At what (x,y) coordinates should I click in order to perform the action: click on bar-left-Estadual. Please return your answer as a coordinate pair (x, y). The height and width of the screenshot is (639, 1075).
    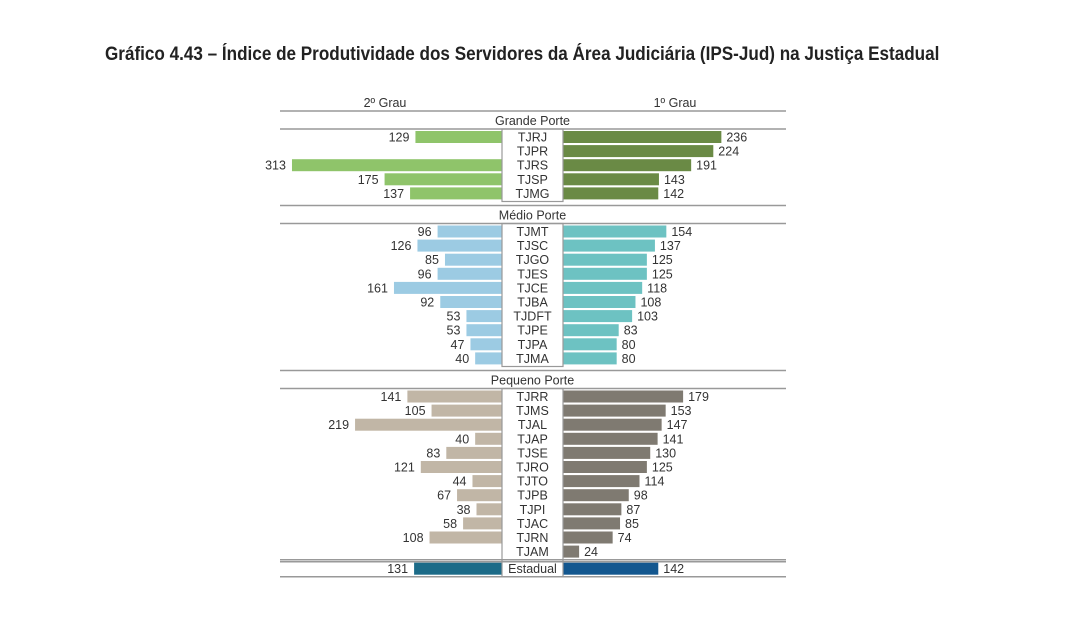
    Looking at the image, I should click on (458, 568).